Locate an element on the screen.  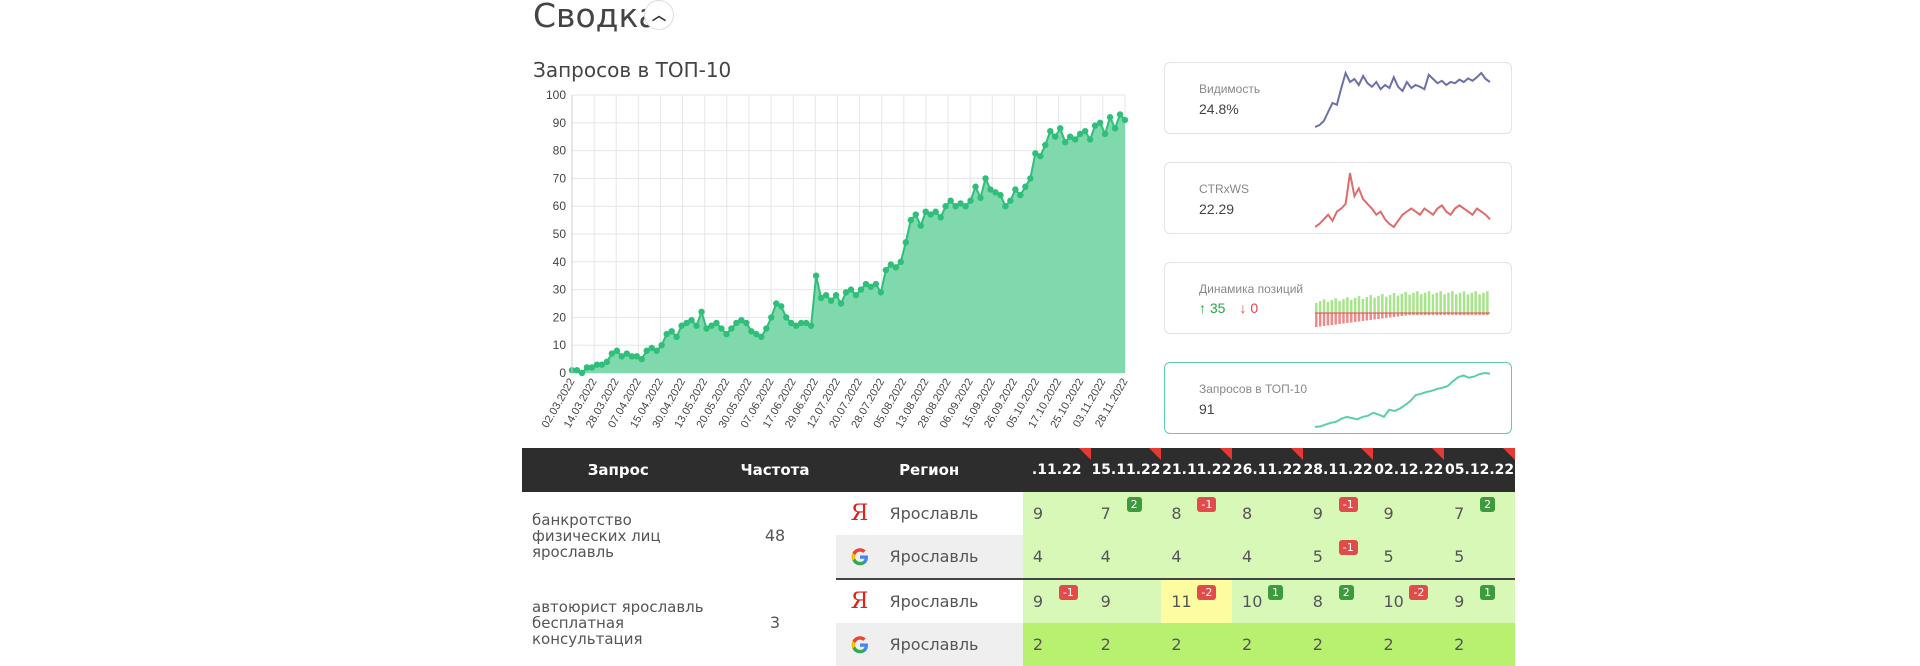
header-date: 26.11.22 is located at coordinates (1267, 470).